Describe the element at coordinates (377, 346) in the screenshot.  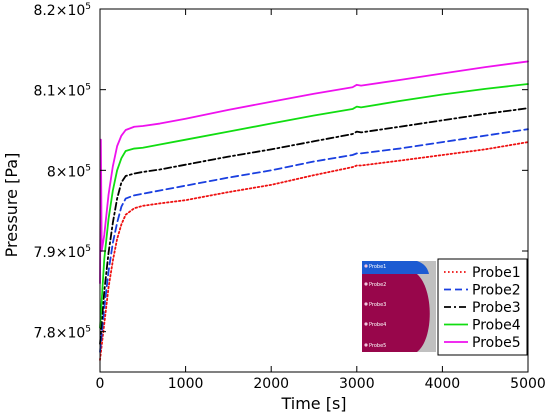
I see `inset-probe-label: Probe5` at that location.